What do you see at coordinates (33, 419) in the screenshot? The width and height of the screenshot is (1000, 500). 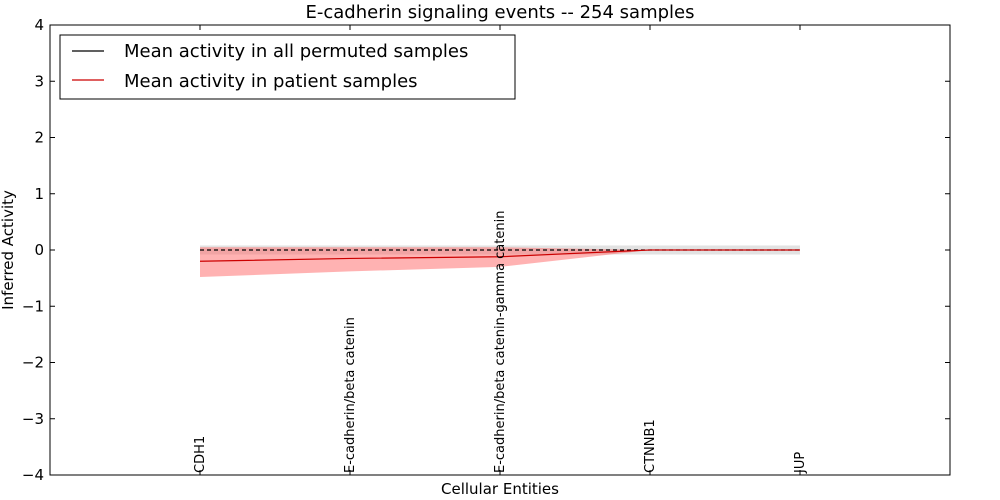 I see `y-tick-label: −3` at bounding box center [33, 419].